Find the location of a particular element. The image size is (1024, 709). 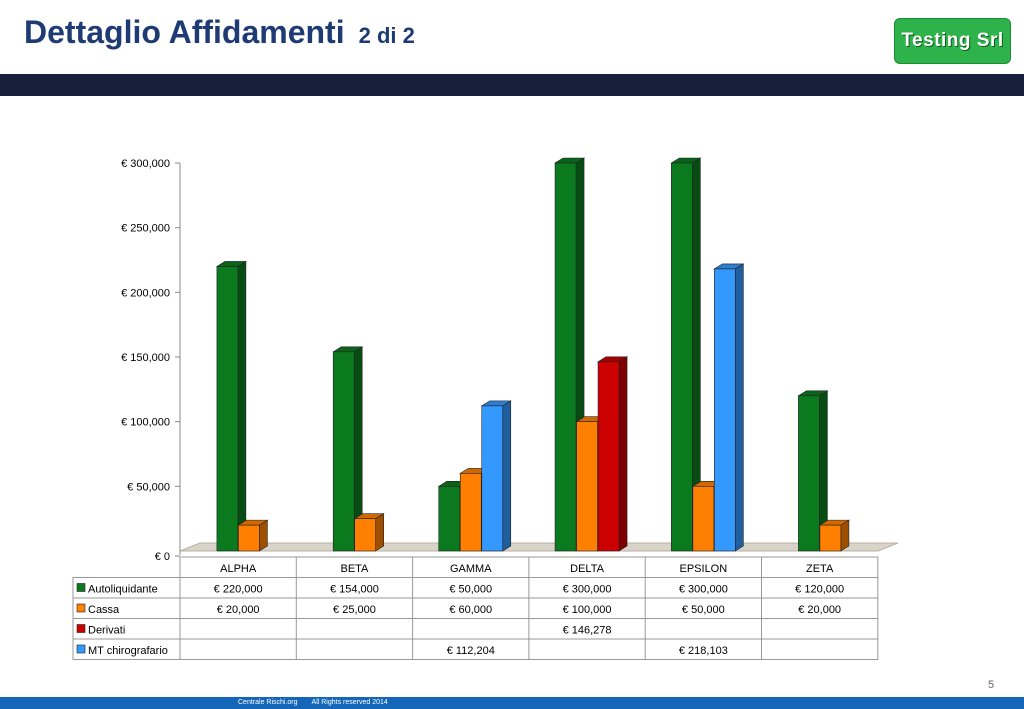

x-category-label: BETA is located at coordinates (354, 569).